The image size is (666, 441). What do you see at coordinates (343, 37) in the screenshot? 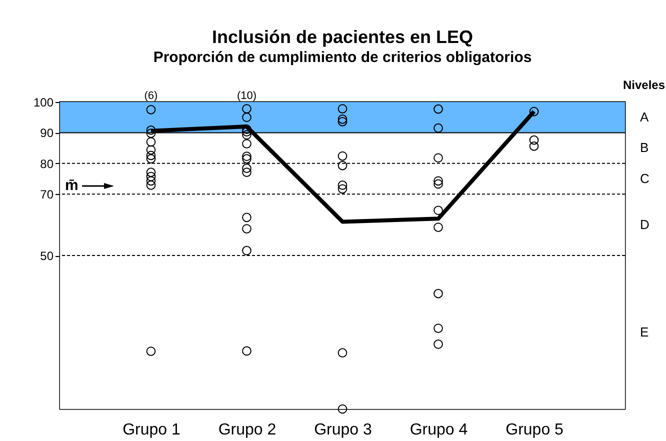
I see `chart-title: Inclusión de pacientes en LEQ` at bounding box center [343, 37].